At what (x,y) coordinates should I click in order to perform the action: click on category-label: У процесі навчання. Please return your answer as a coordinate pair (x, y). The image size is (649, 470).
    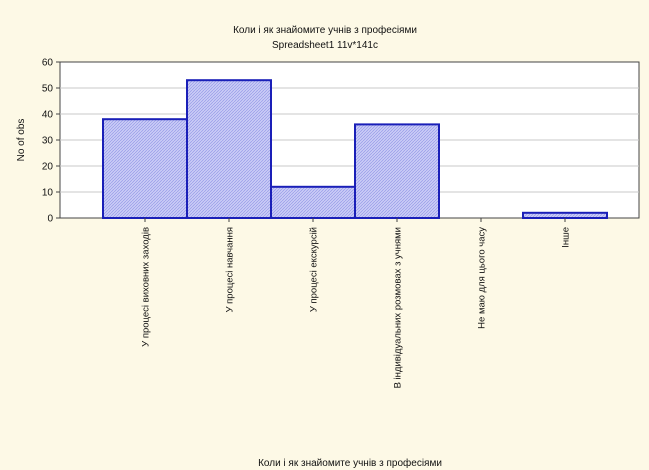
    Looking at the image, I should click on (230, 270).